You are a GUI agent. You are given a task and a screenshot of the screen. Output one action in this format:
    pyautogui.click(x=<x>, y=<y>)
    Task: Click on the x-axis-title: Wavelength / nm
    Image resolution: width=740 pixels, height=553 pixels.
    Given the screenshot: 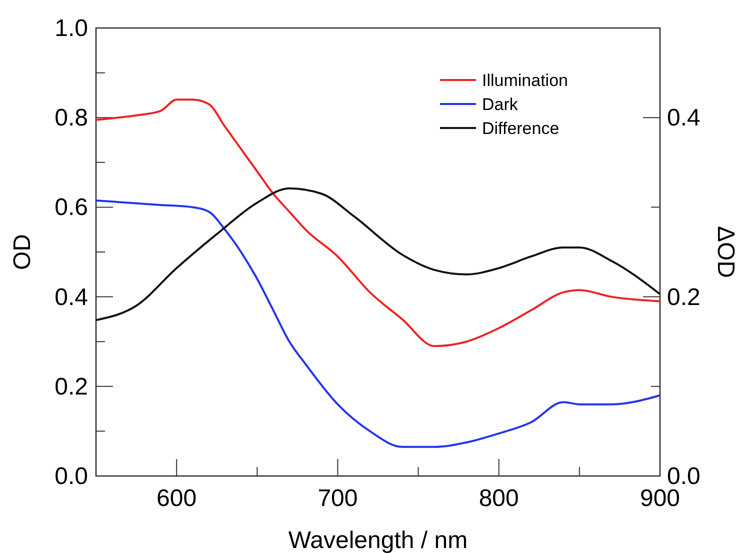 What is the action you would take?
    pyautogui.click(x=378, y=540)
    